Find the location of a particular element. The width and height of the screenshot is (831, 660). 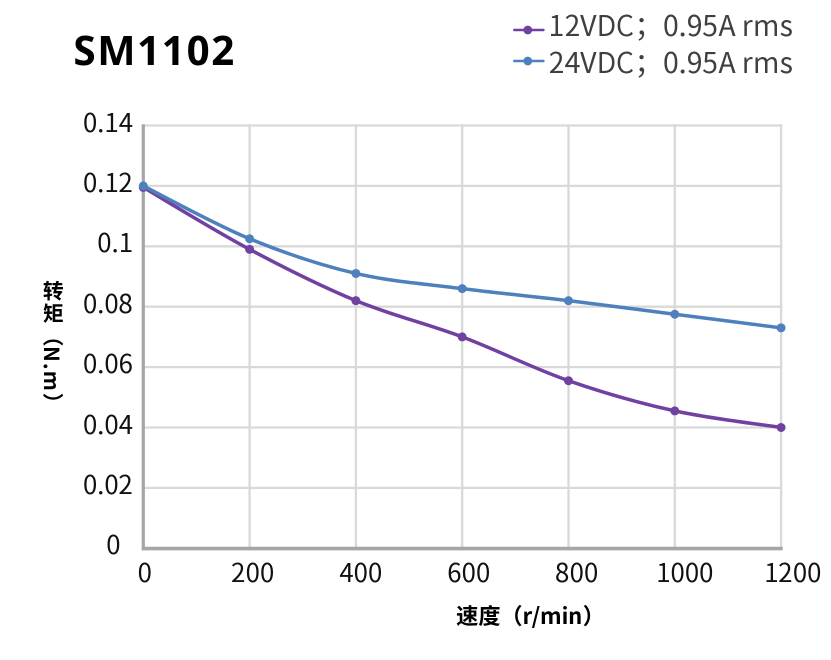

legend-label-24vdc: 24VDC；0.95A rms is located at coordinates (670, 61).